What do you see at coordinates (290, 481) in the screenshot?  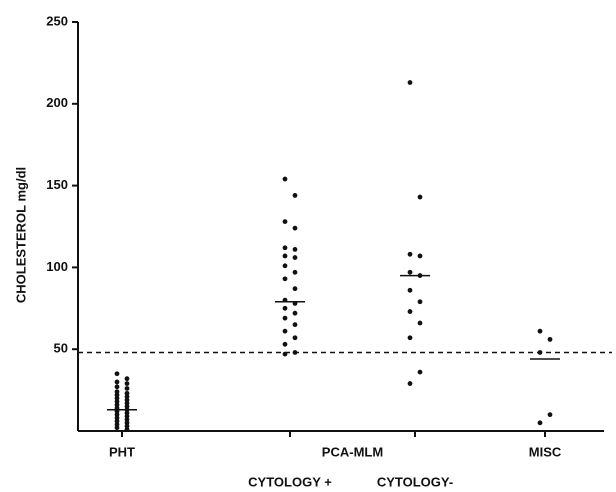 I see `x-sublabel: CYTOLOGY +` at bounding box center [290, 481].